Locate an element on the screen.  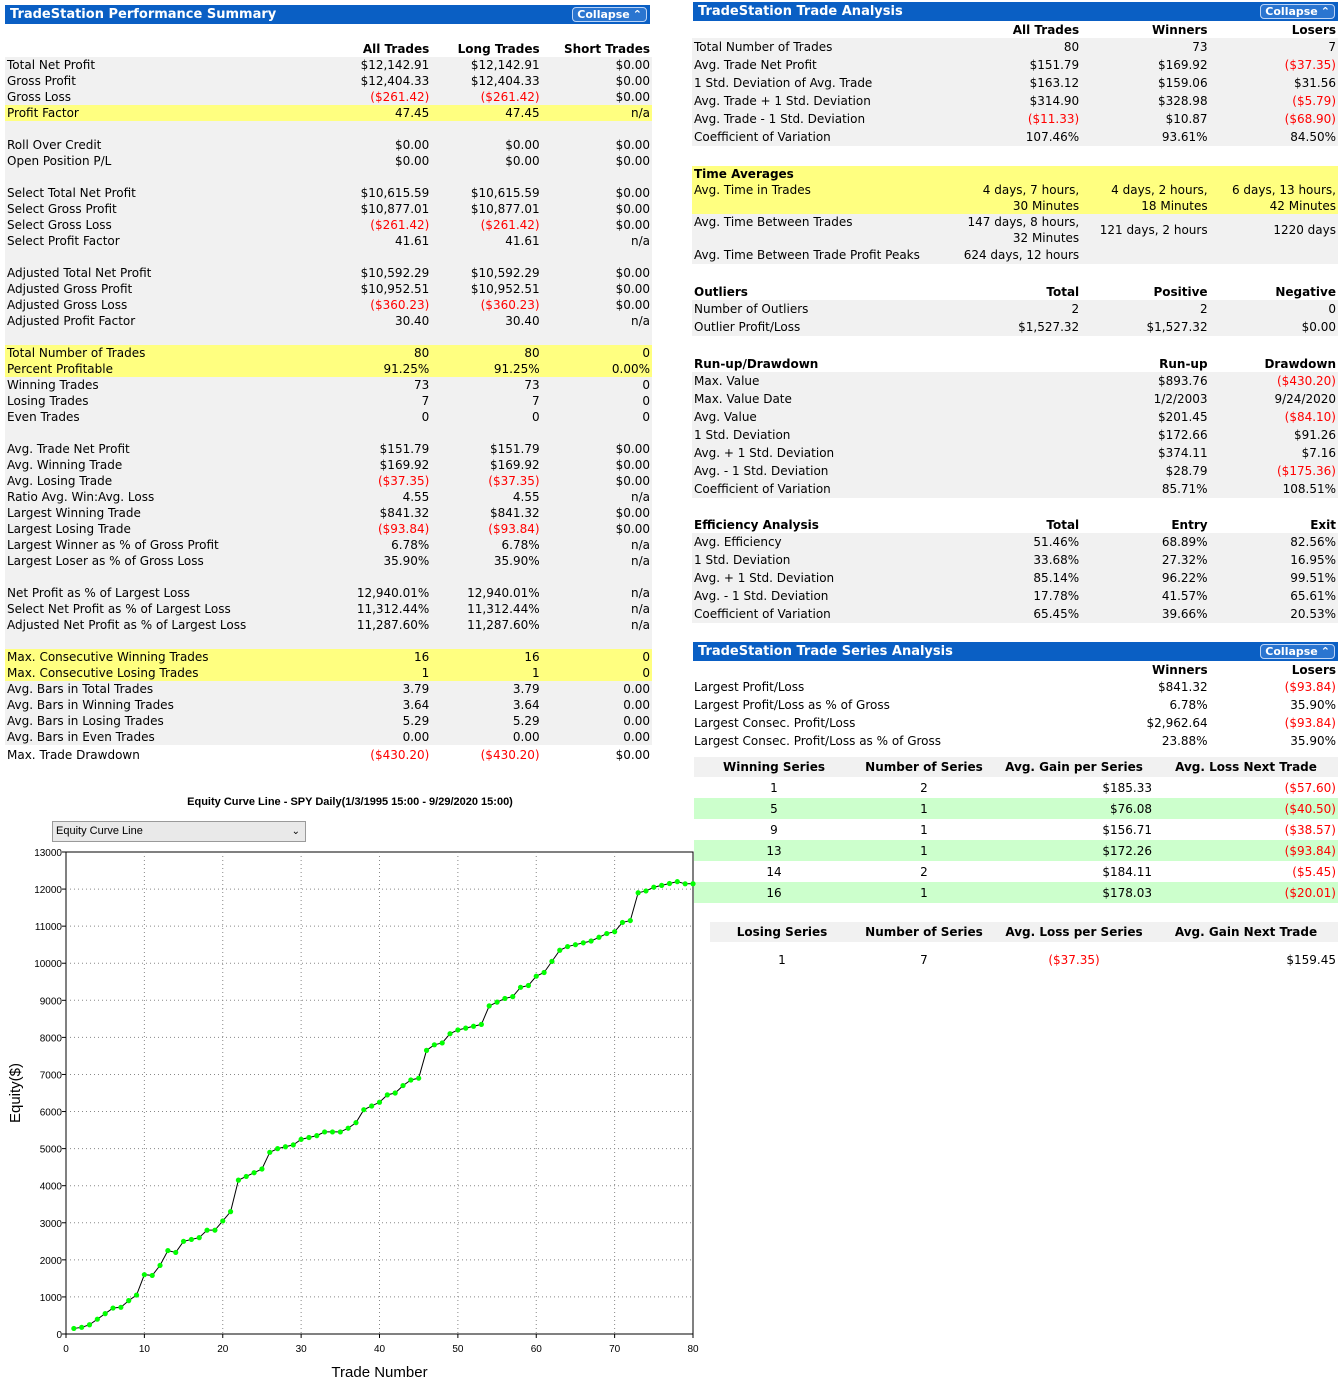
table-row: Open Position P/L $0.00 $0.00 $0.00 is located at coordinates (328, 161).